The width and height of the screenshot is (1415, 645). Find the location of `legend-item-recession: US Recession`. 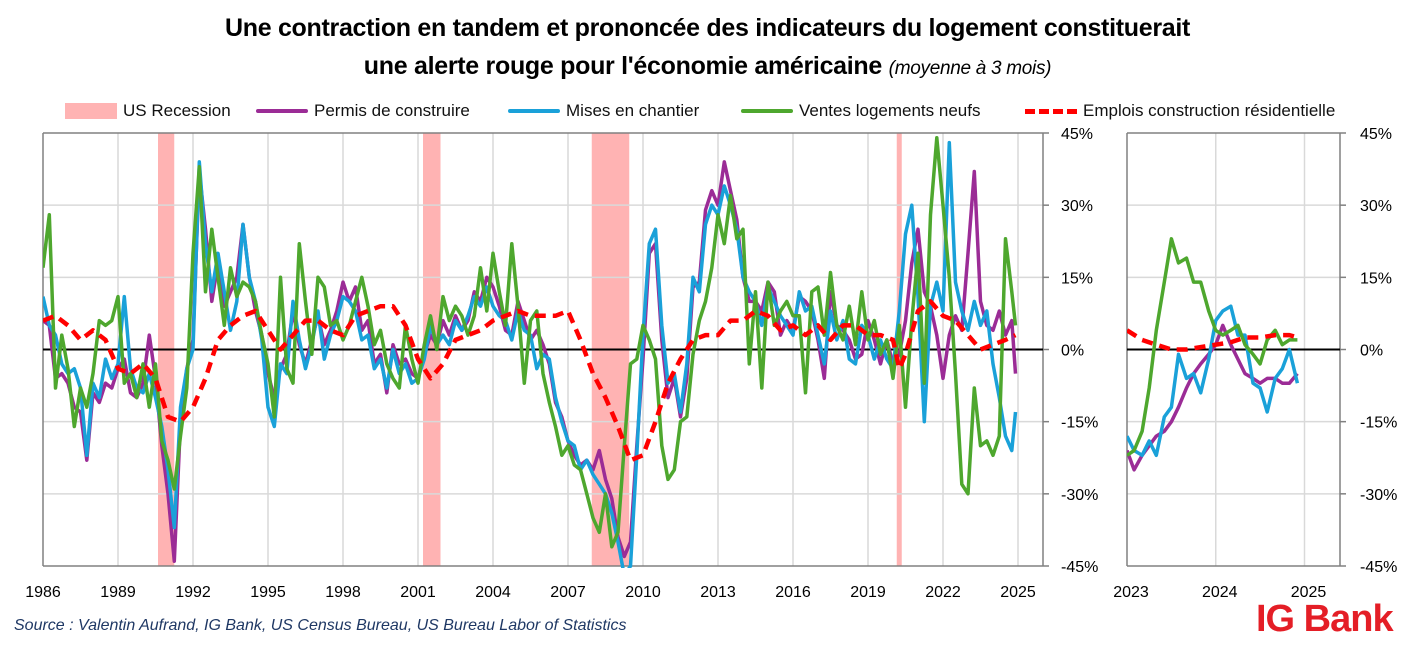

legend-item-recession: US Recession is located at coordinates (148, 111).